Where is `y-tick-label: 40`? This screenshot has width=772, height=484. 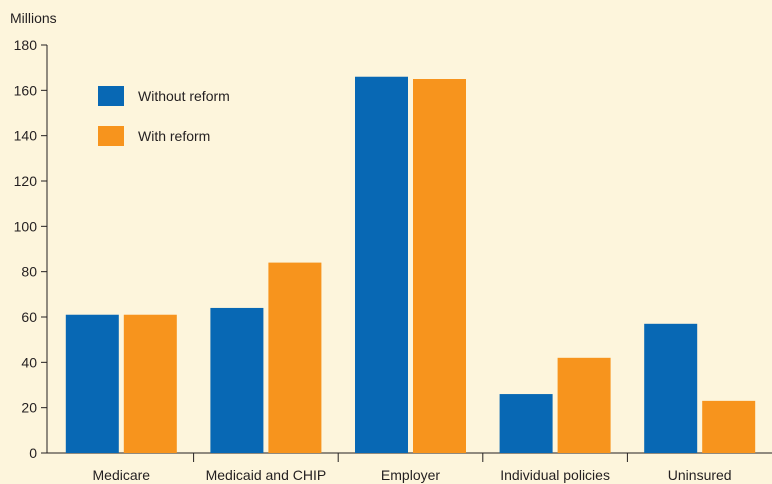 y-tick-label: 40 is located at coordinates (29, 362).